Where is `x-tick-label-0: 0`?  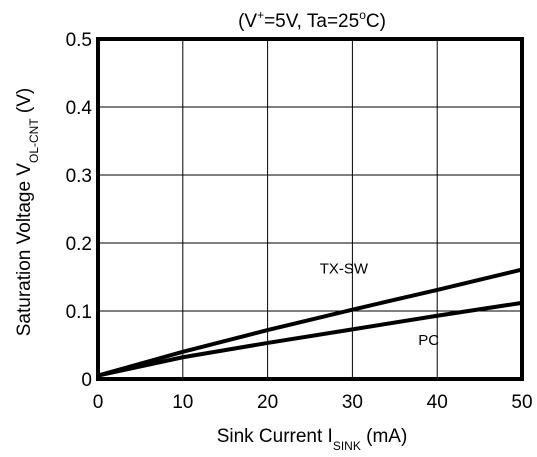 x-tick-label-0: 0 is located at coordinates (98, 402).